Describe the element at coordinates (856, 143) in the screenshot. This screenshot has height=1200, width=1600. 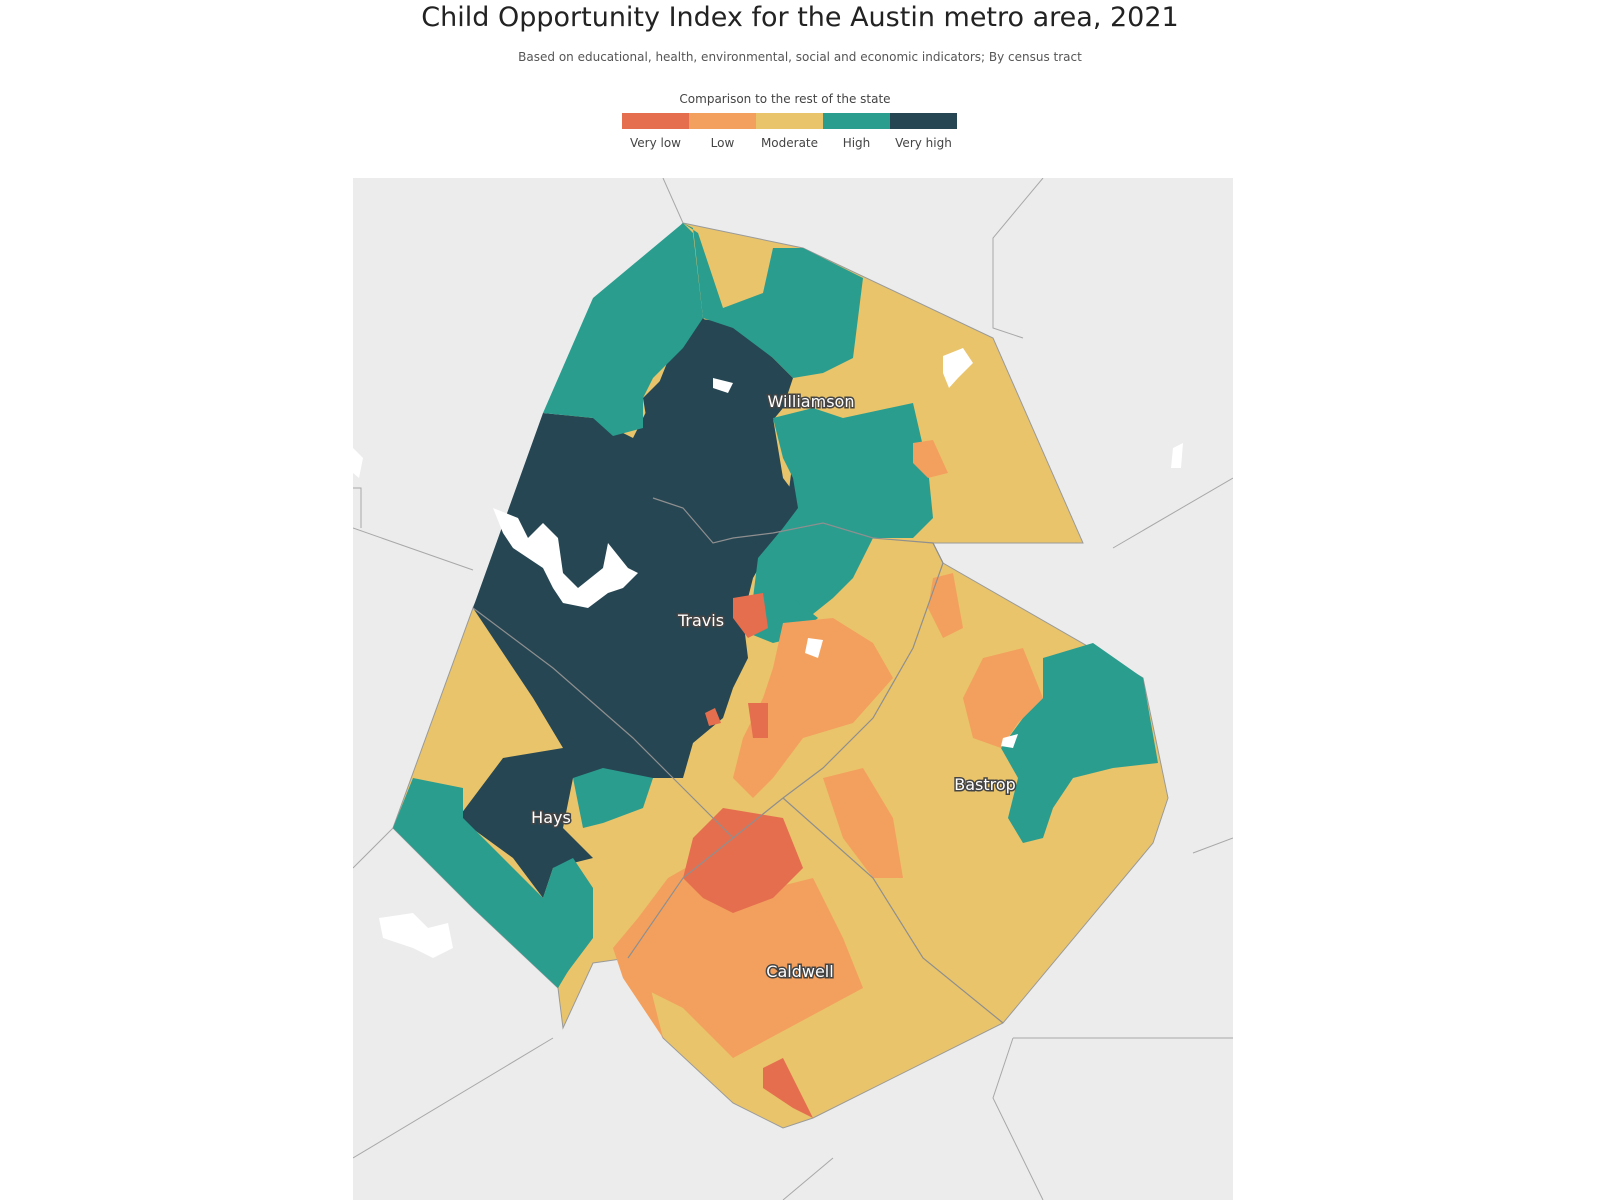
I see `legend-label-high: High` at that location.